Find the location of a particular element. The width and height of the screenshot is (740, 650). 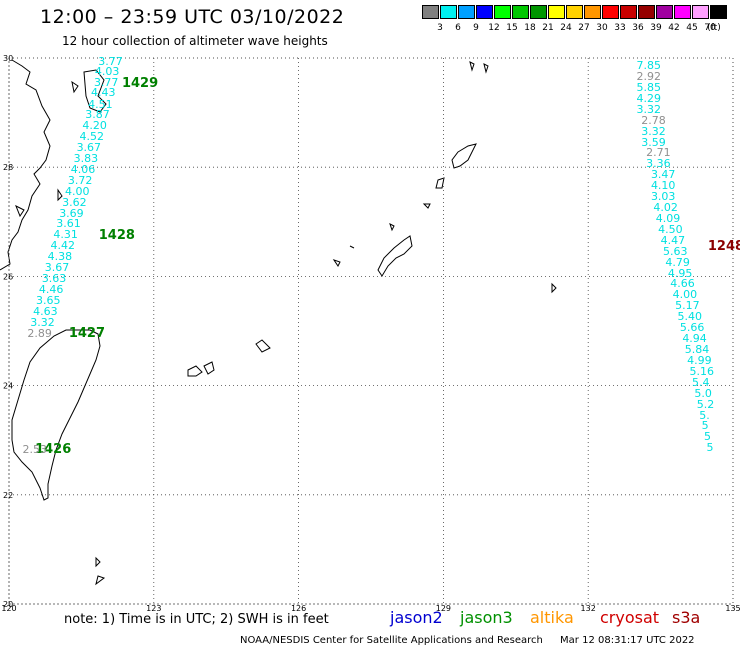

pass-number-label: 1428 is located at coordinates (116, 236).